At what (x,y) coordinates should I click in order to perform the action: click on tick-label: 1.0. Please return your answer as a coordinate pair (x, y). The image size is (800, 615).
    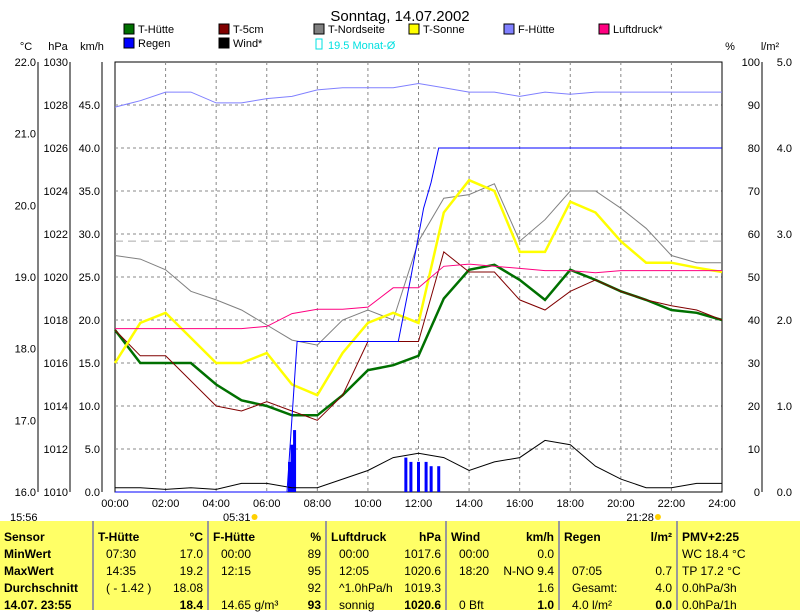
    Looking at the image, I should click on (784, 407).